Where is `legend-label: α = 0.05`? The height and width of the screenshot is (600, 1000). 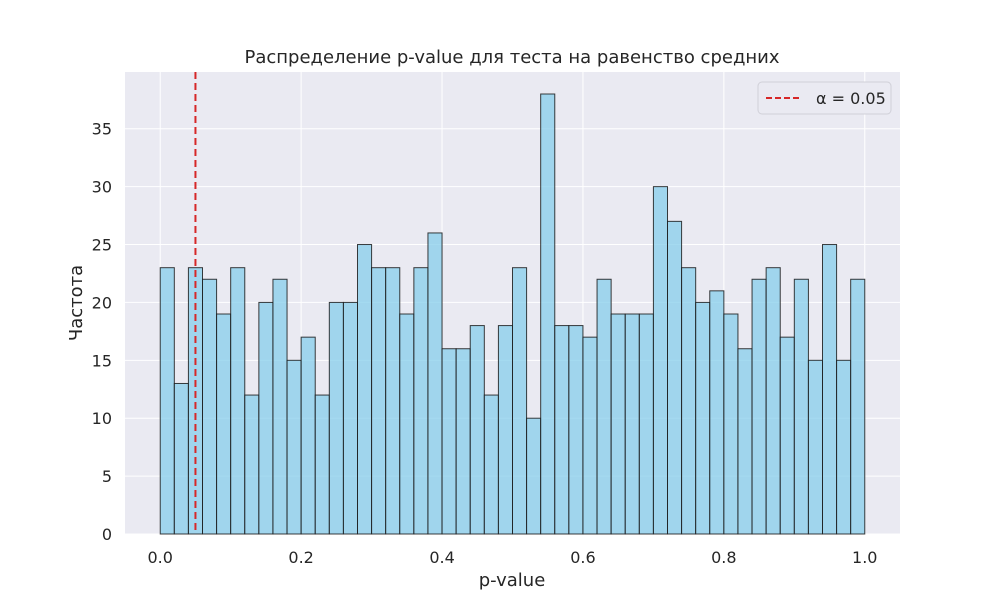 legend-label: α = 0.05 is located at coordinates (851, 98).